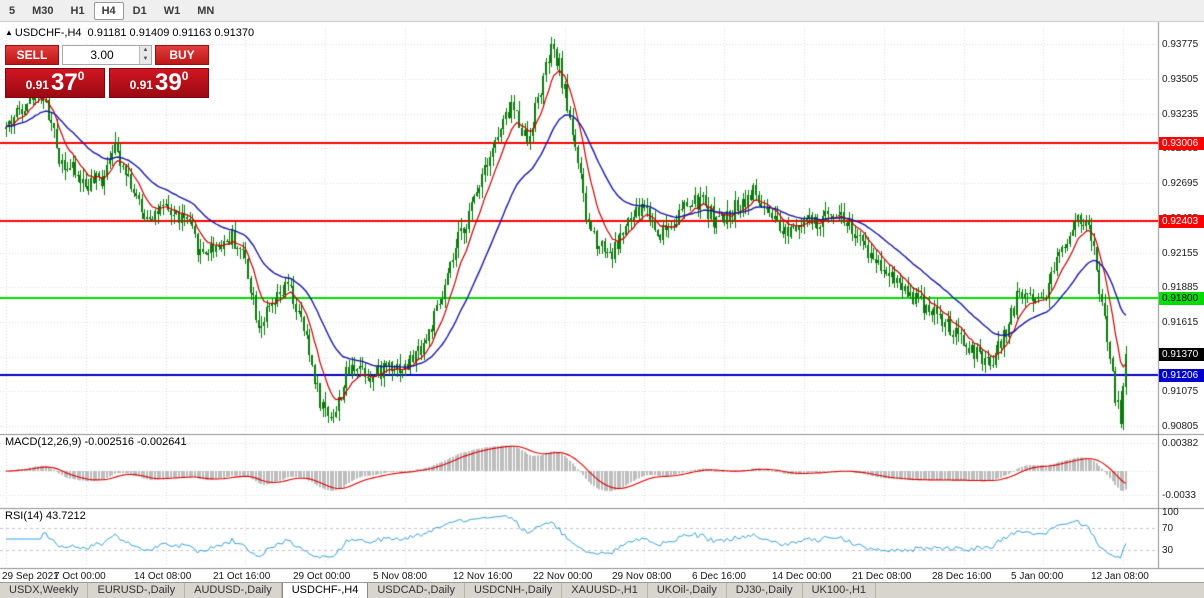 This screenshot has width=1204, height=598. I want to click on price-level-badge: 0.91206, so click(1181, 375).